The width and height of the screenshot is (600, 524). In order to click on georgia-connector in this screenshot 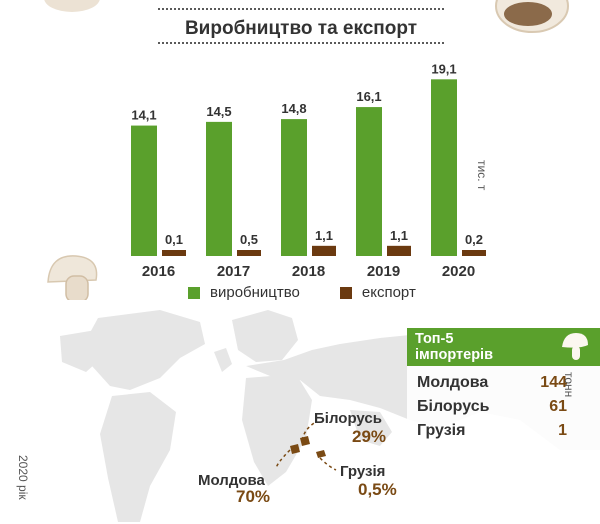, I will do `click(328, 464)`.